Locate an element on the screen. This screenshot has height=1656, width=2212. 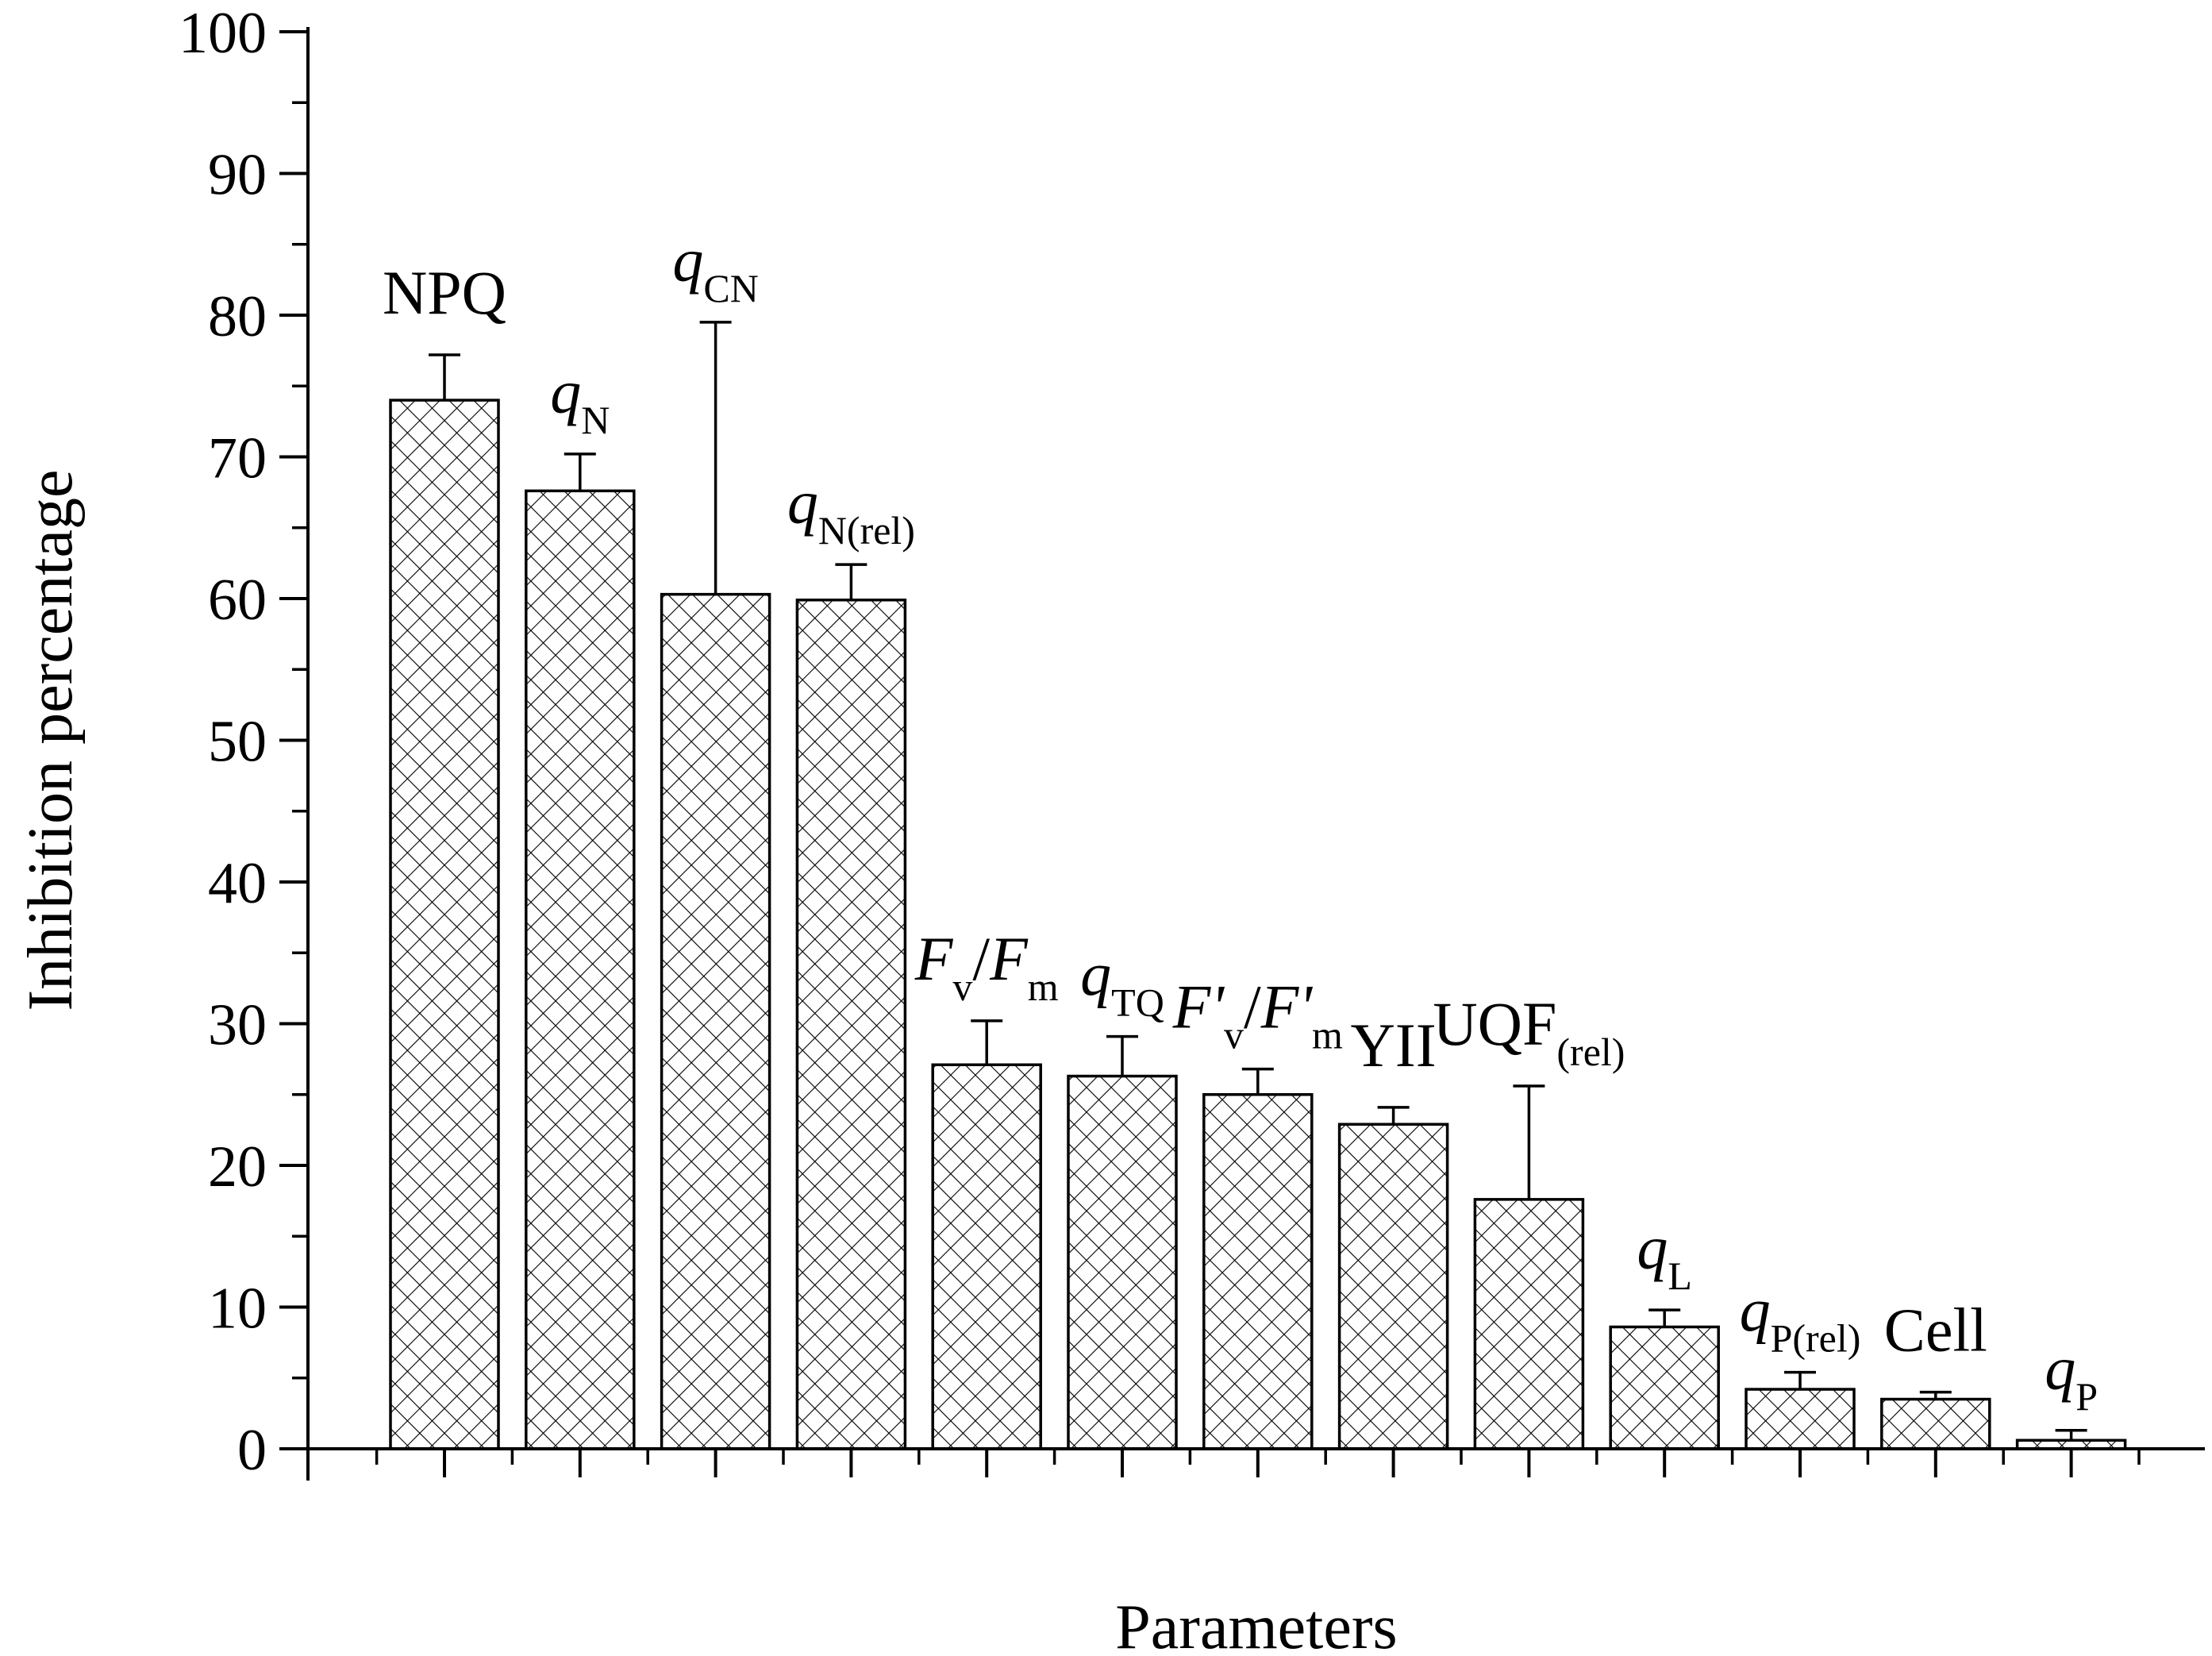
y-tick-label: 40 is located at coordinates (237, 883).